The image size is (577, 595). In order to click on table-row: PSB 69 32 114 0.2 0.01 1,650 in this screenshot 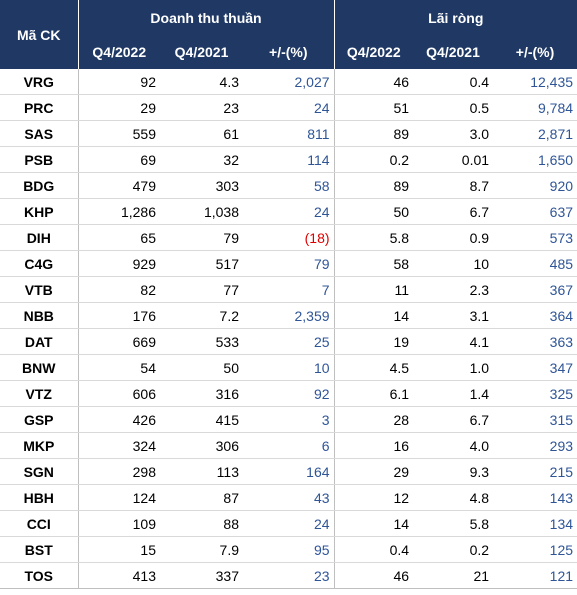, I will do `click(288, 159)`.